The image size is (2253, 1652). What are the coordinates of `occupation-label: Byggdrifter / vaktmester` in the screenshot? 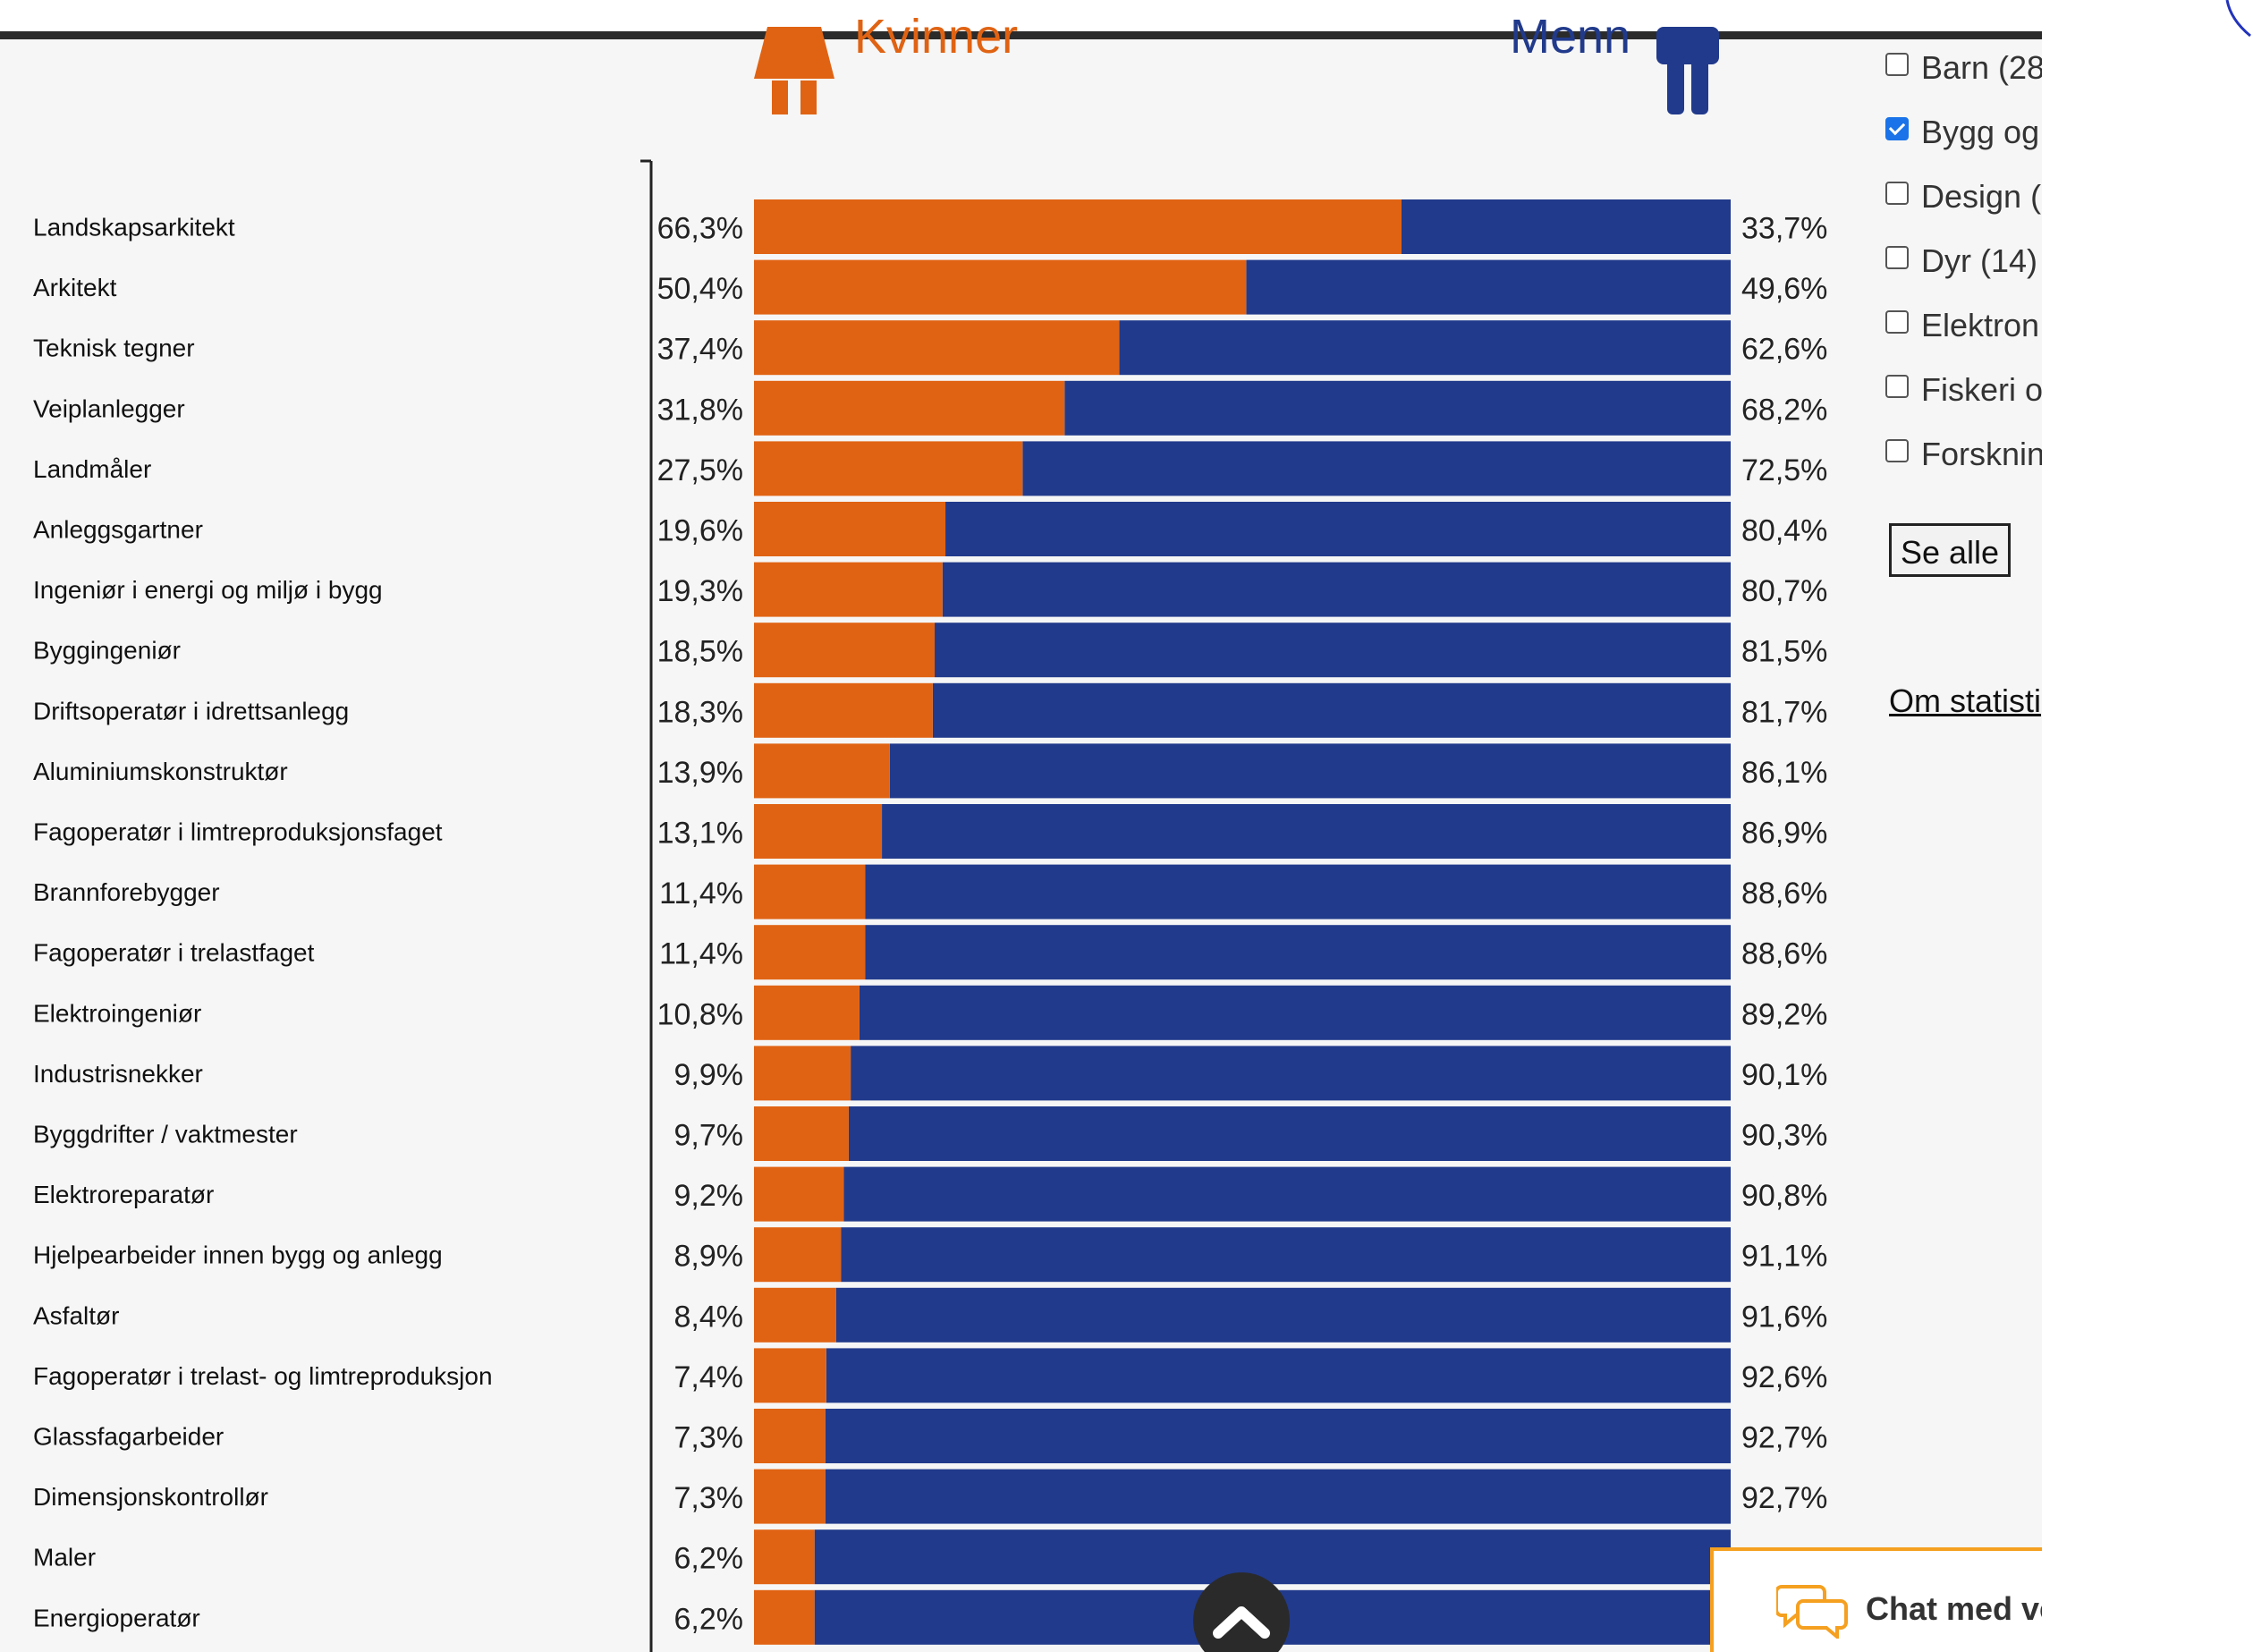 It's located at (166, 1134).